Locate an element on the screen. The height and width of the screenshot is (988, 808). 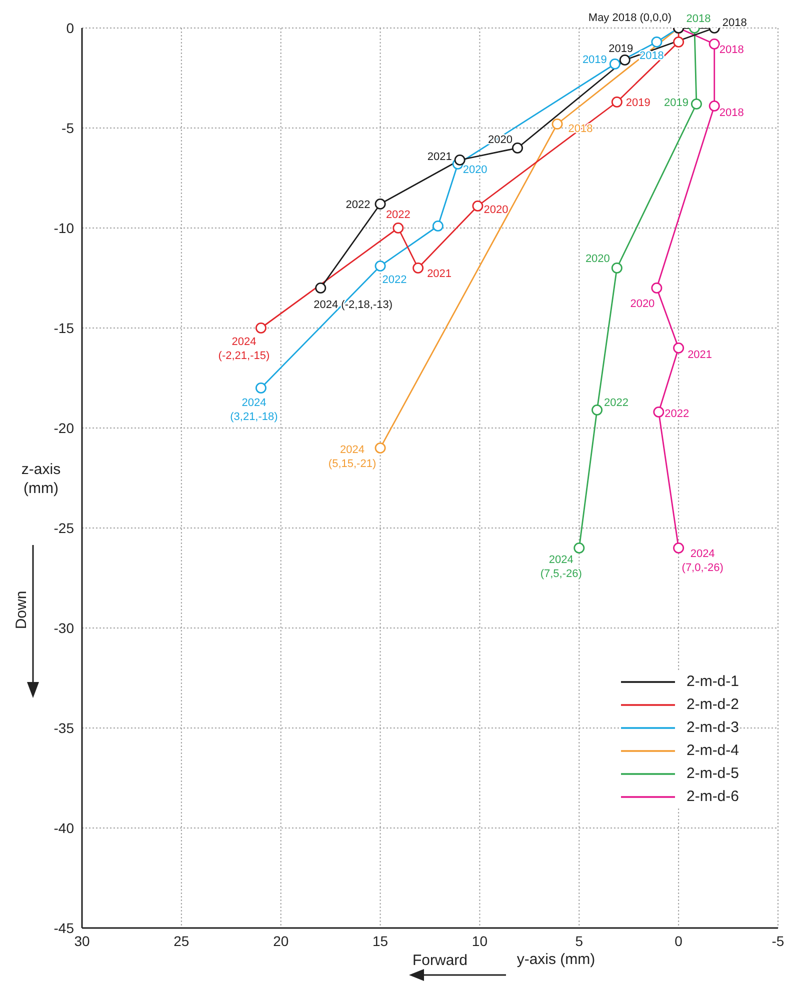
text: Down is located at coordinates (21, 610).